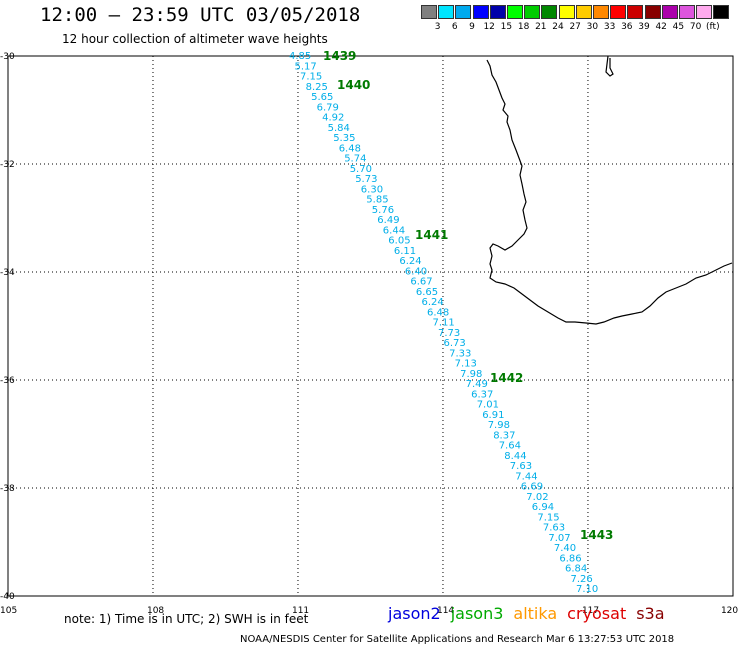 The height and width of the screenshot is (650, 740). What do you see at coordinates (695, 27) in the screenshot?
I see `legend-label: 70` at bounding box center [695, 27].